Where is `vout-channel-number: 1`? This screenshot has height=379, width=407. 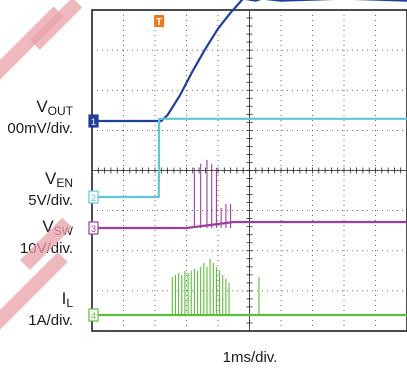 vout-channel-number: 1 is located at coordinates (93, 122).